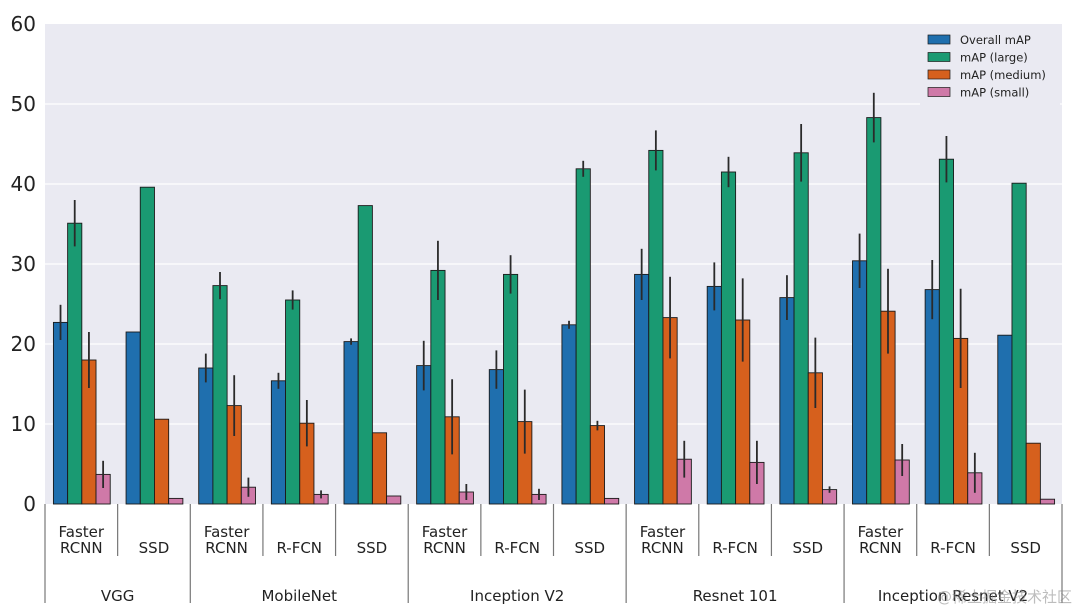 The width and height of the screenshot is (1080, 613). What do you see at coordinates (1003, 75) in the screenshot?
I see `legend-label-medium: mAP (medium)` at bounding box center [1003, 75].